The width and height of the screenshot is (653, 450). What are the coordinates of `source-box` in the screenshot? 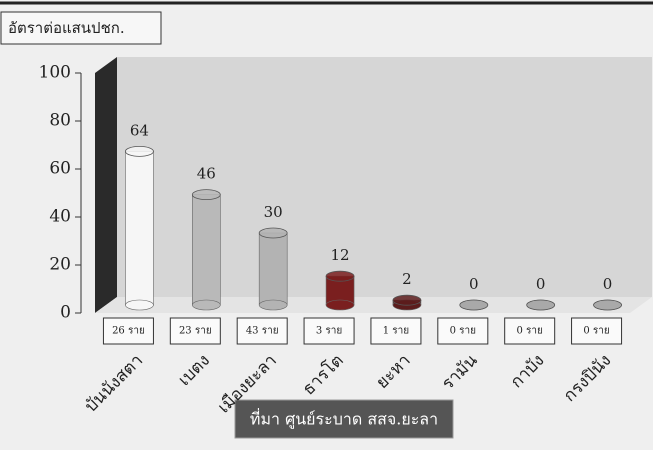 It's located at (344, 419).